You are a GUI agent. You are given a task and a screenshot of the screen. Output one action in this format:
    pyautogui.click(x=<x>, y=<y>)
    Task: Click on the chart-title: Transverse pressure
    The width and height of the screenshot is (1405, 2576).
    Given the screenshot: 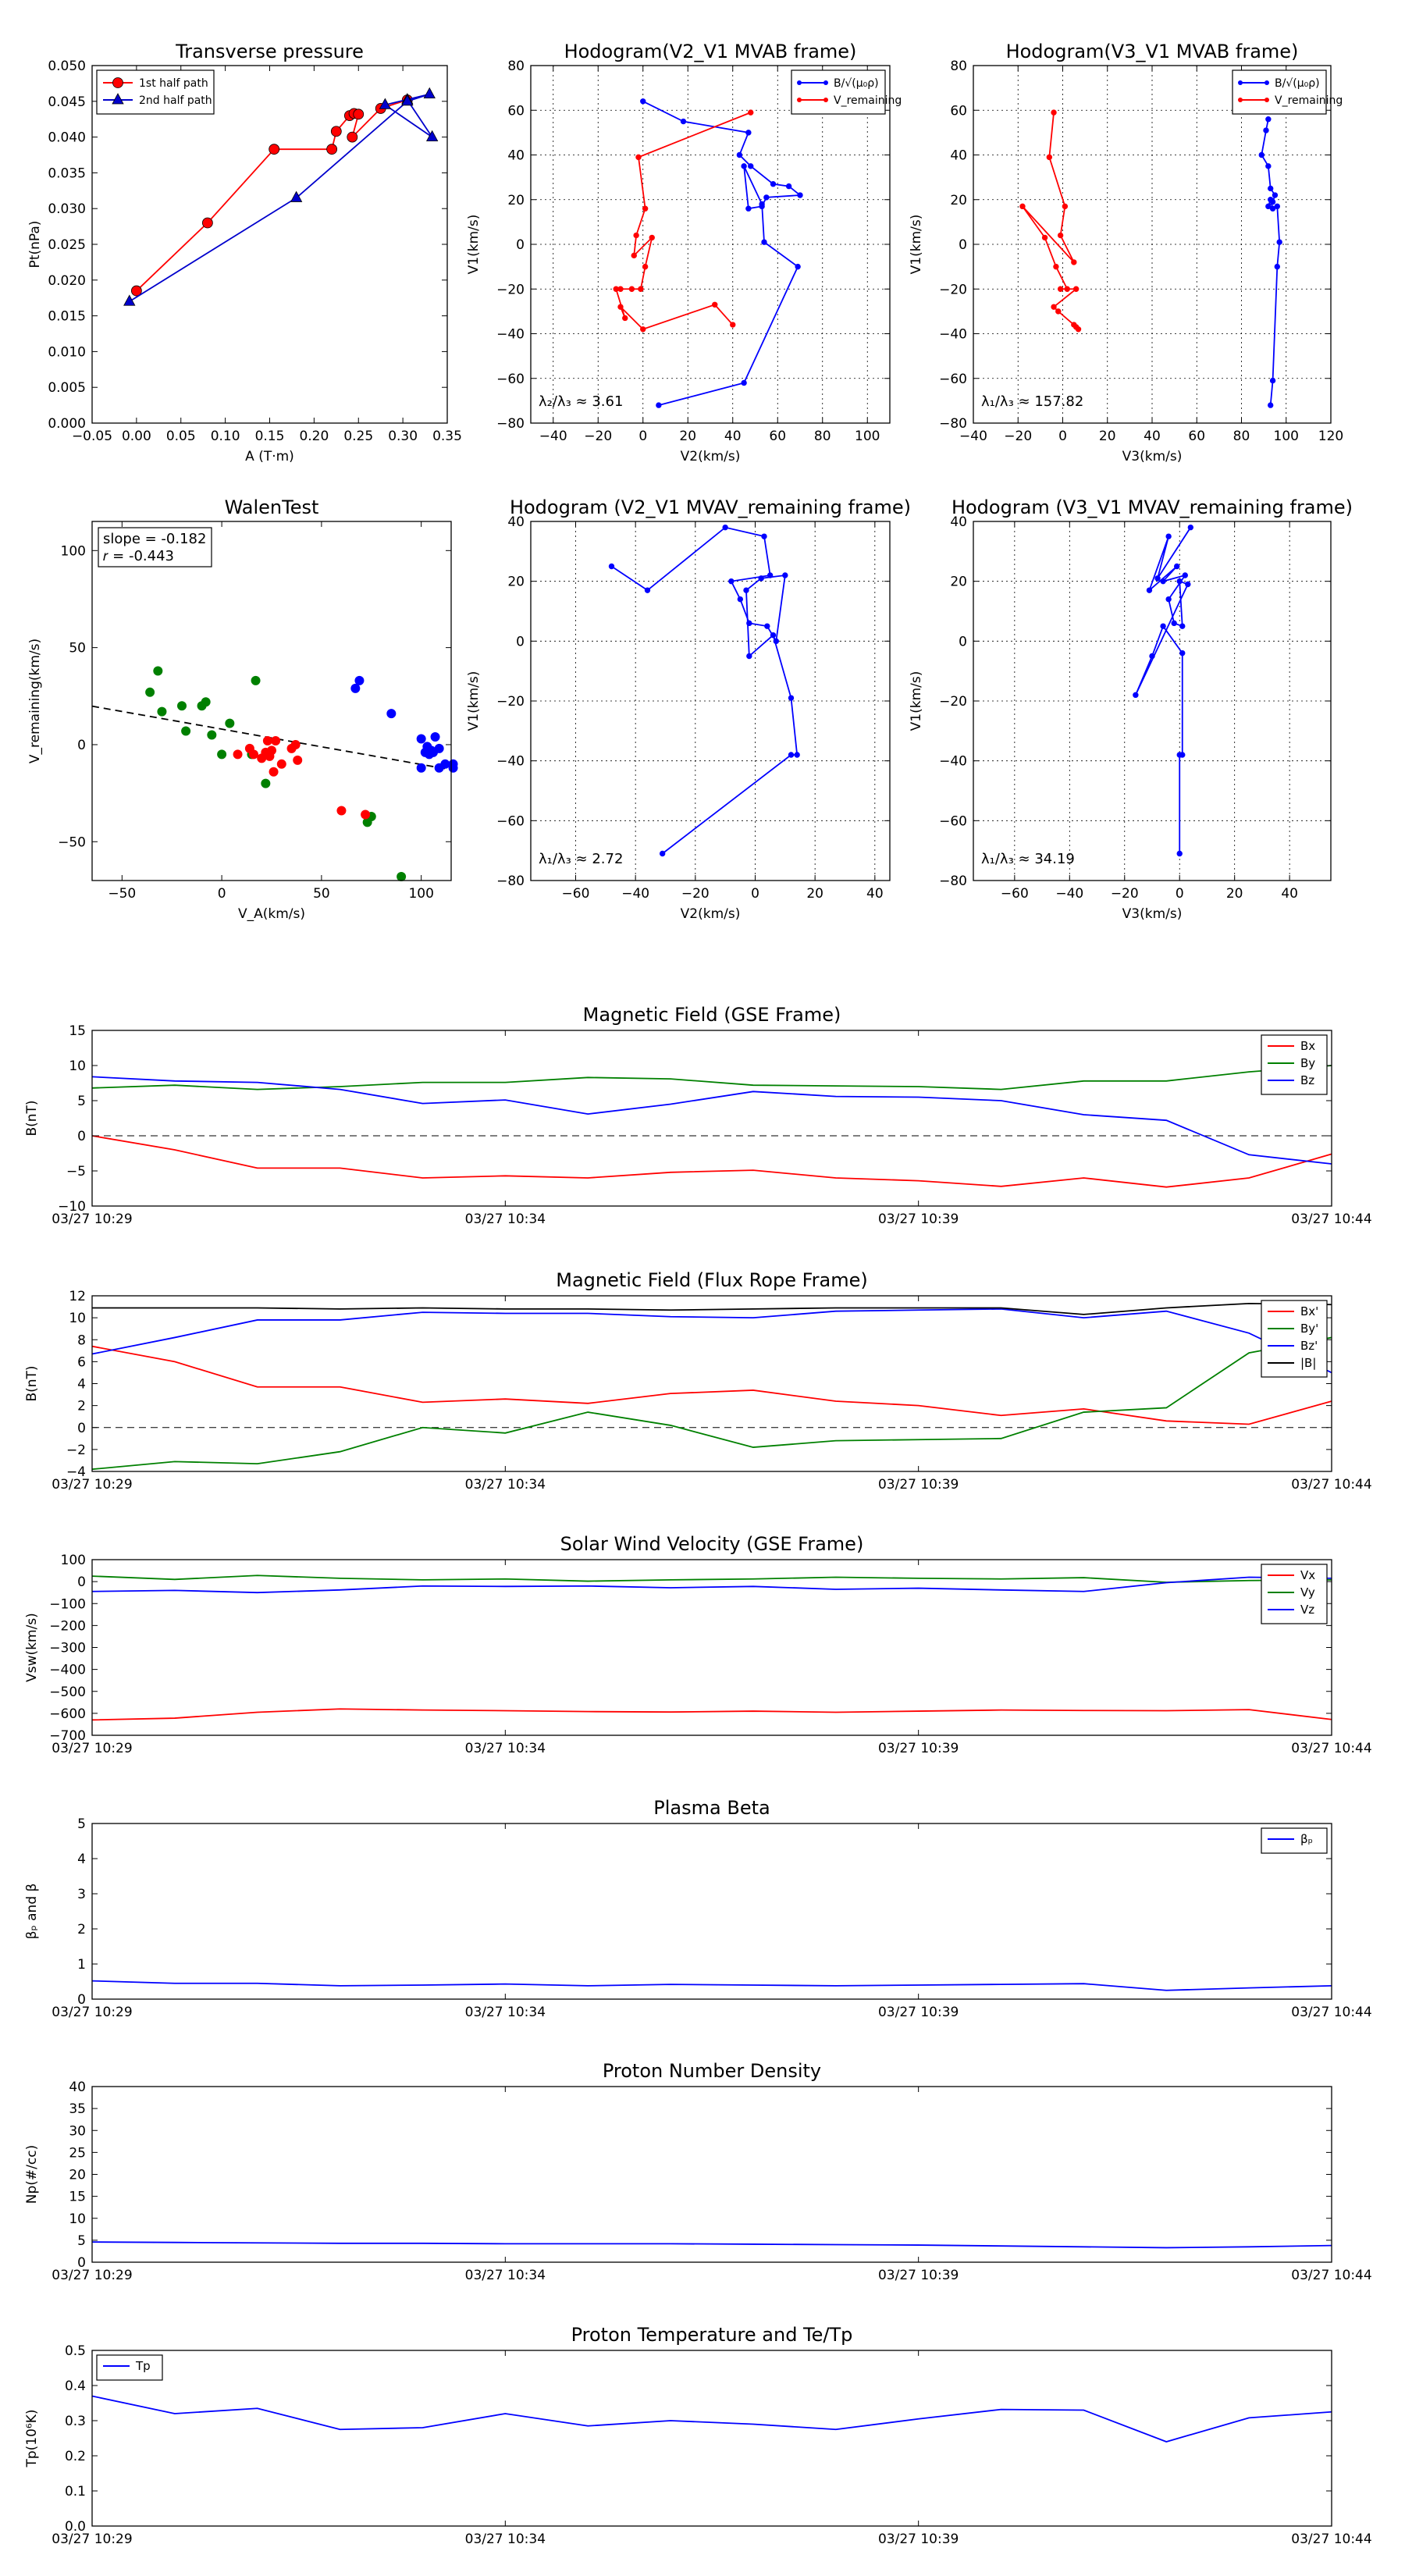 What is the action you would take?
    pyautogui.click(x=270, y=51)
    